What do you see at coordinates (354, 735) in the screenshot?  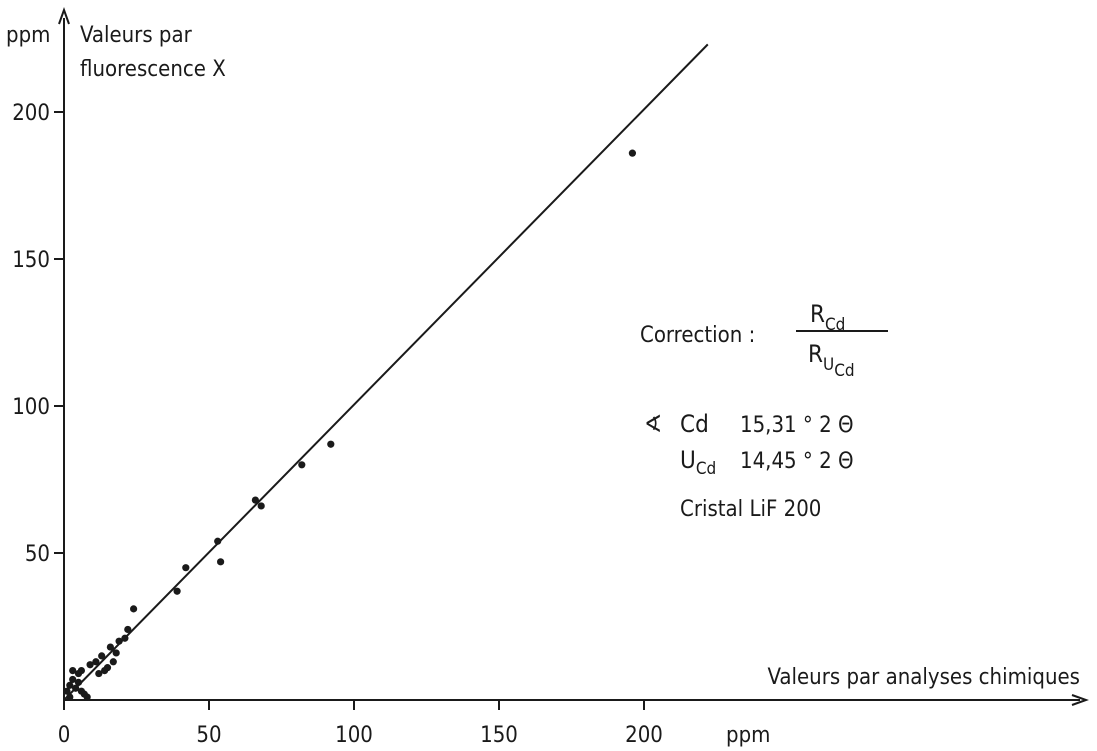 I see `x-tick-label: 100` at bounding box center [354, 735].